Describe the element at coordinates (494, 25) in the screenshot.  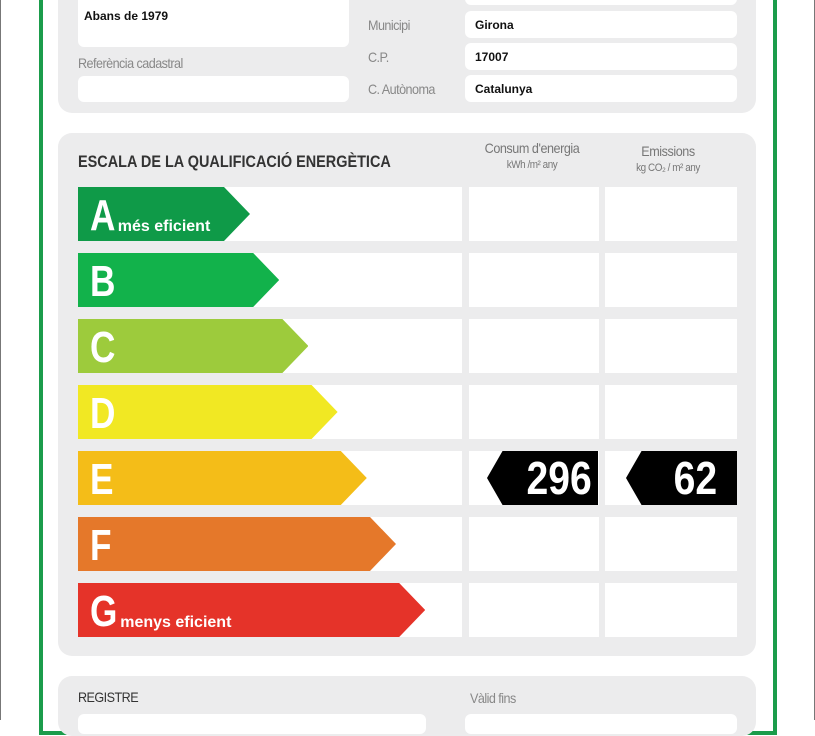
I see `municipi-value: Girona` at that location.